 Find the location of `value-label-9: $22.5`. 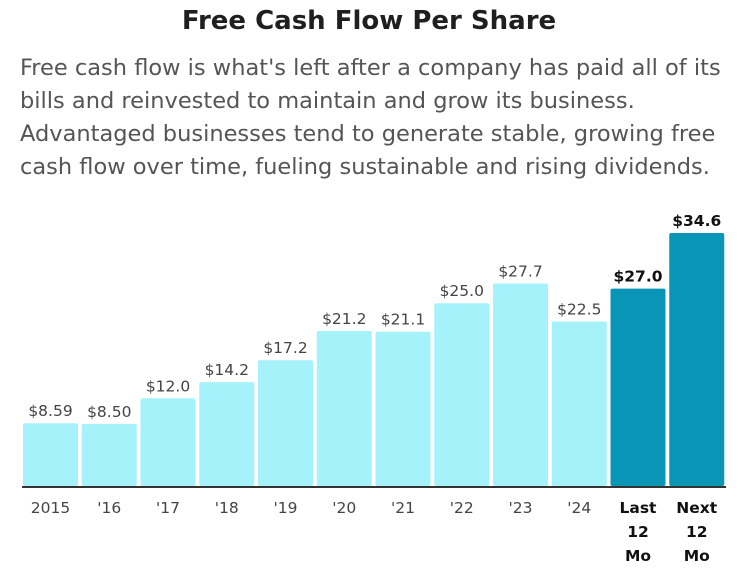

value-label-9: $22.5 is located at coordinates (579, 309).